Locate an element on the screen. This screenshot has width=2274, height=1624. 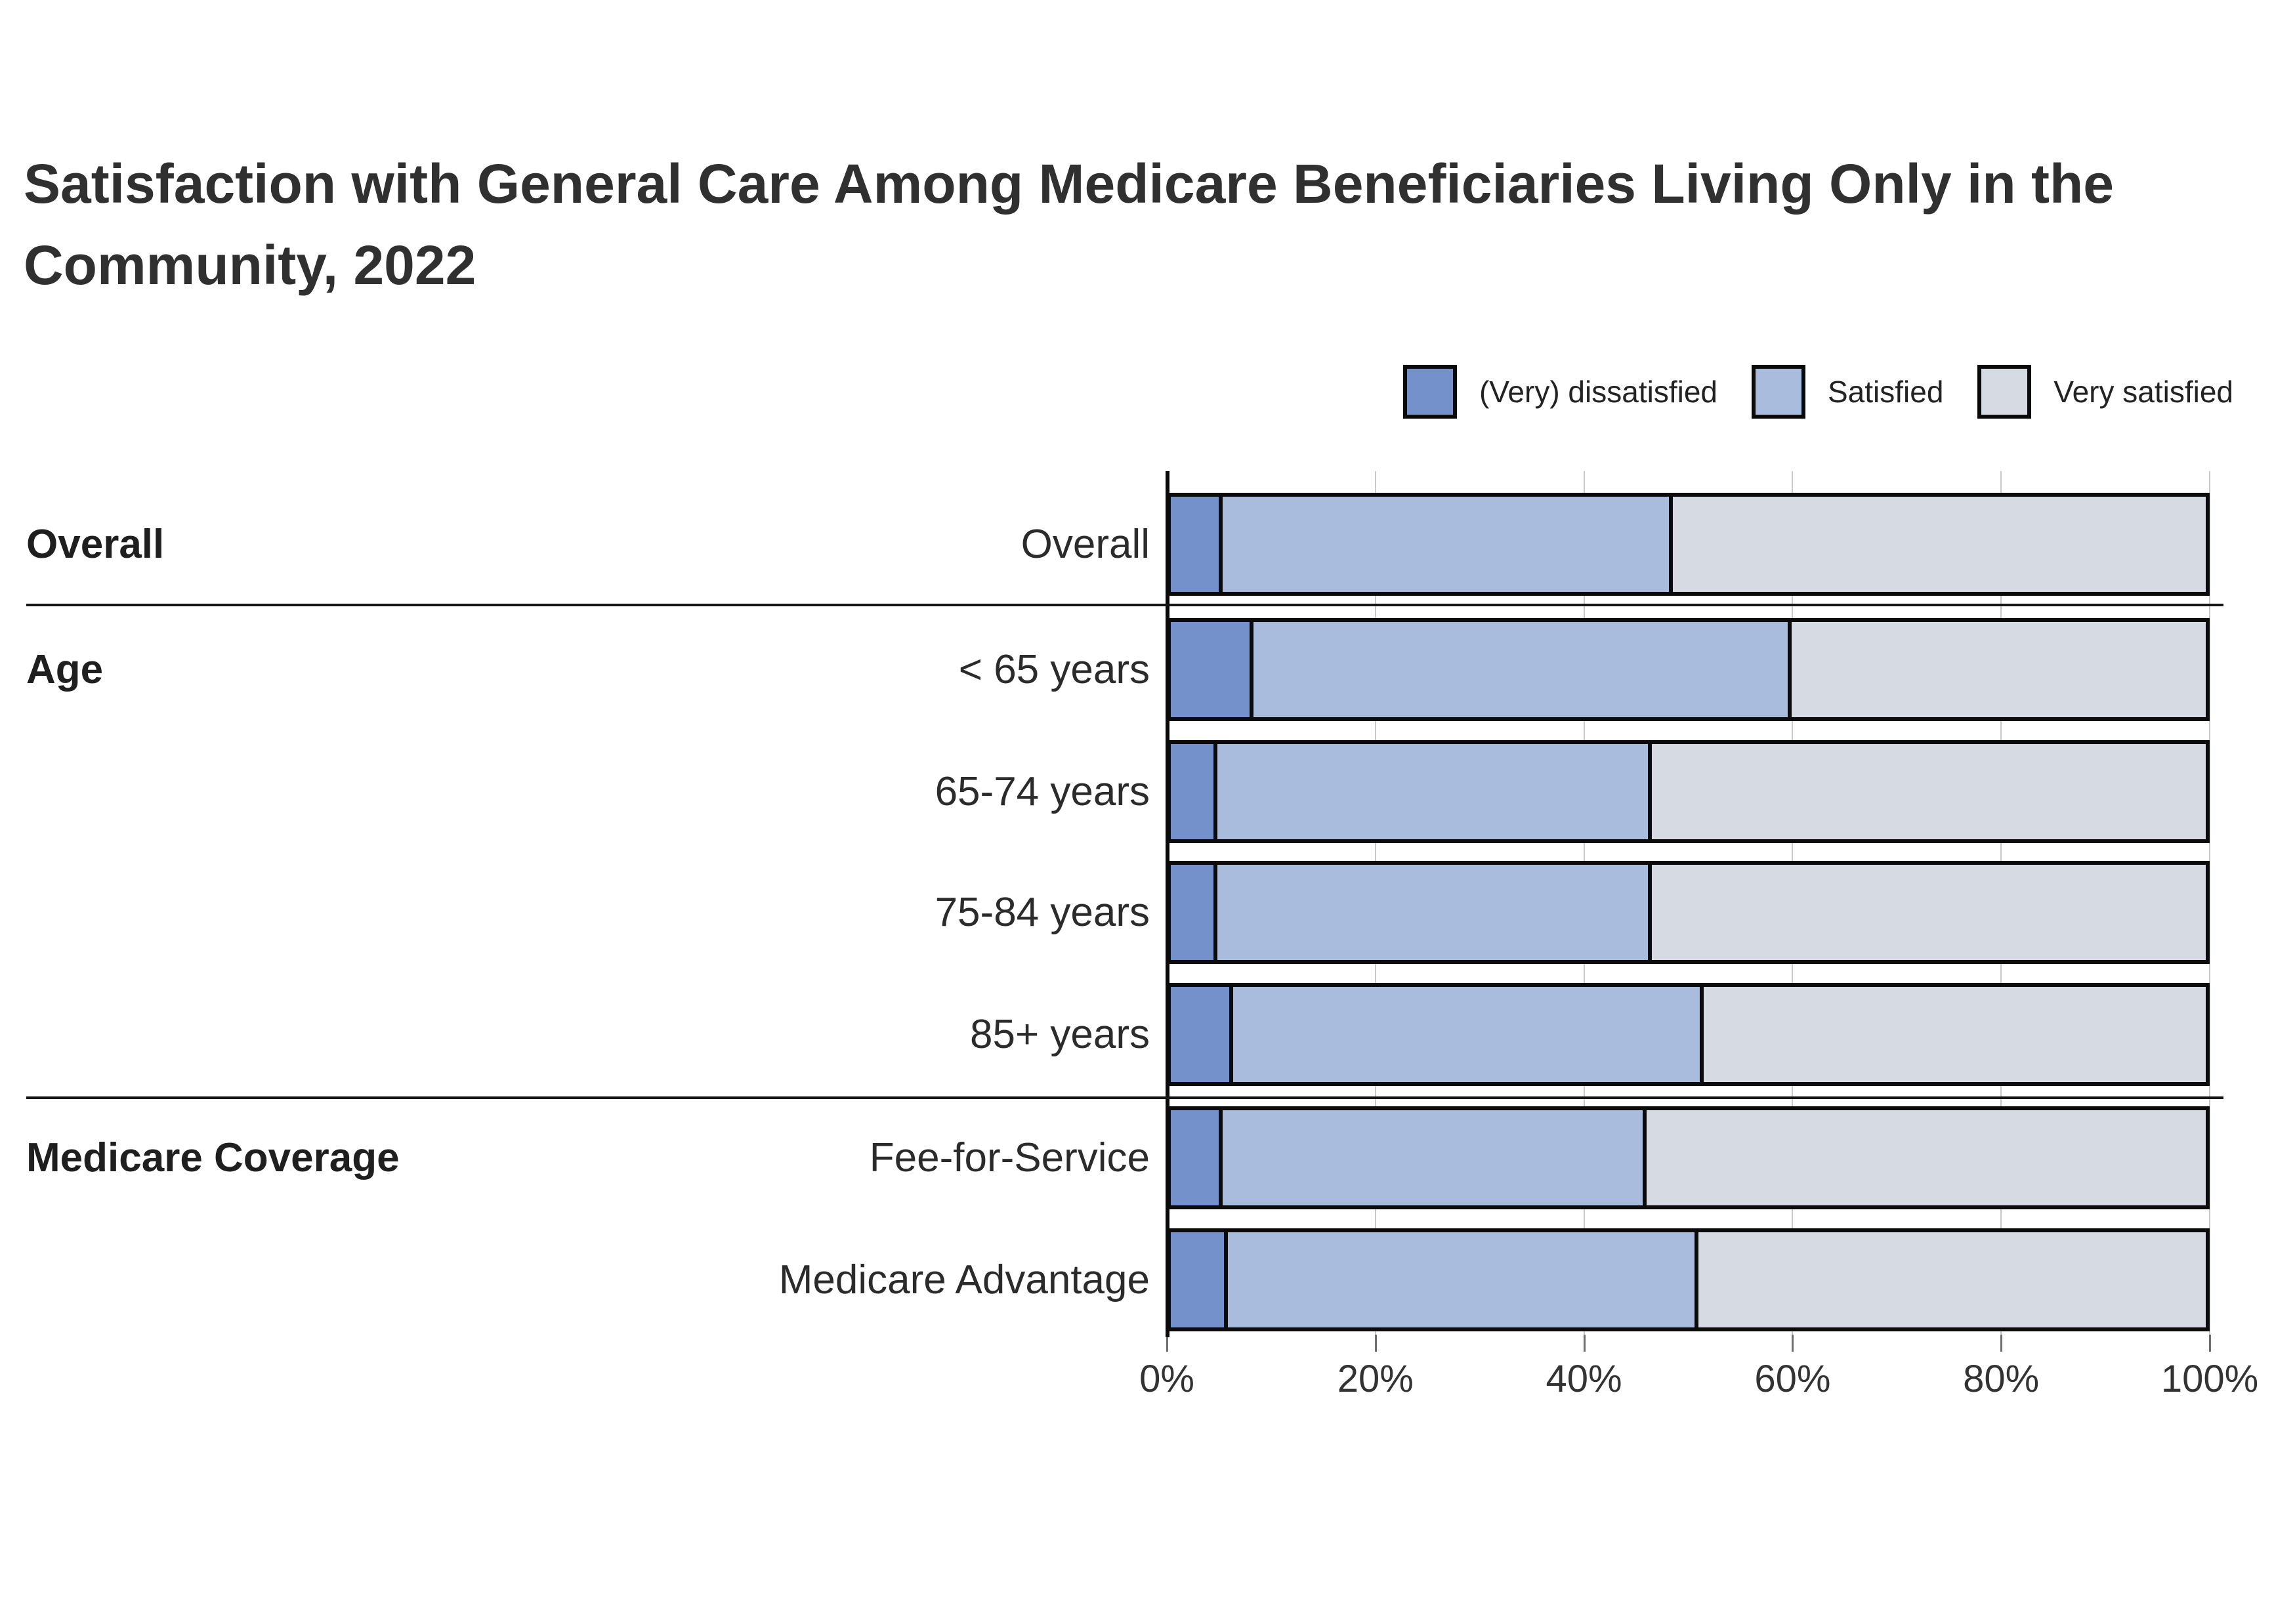
row-label-2: 65-74 years is located at coordinates (1042, 791).